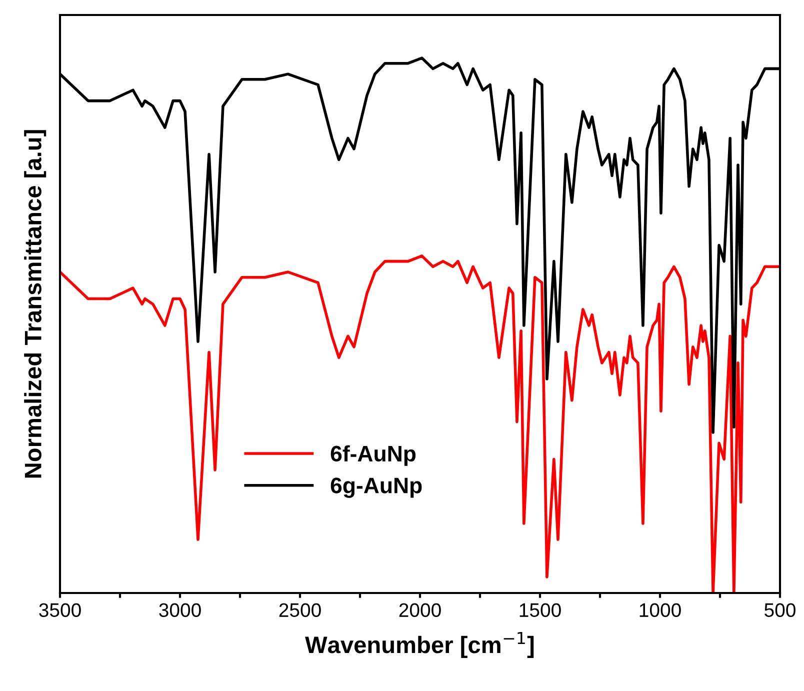 The height and width of the screenshot is (691, 804). I want to click on legend-label: 6f-AuNp, so click(373, 455).